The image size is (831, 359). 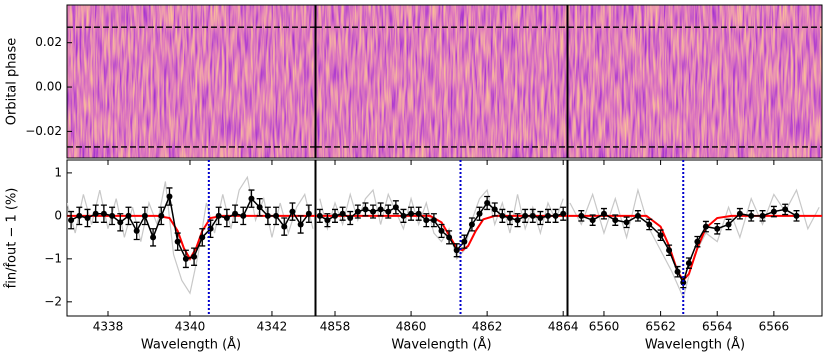 I want to click on x-tick-label: 6560, so click(x=604, y=327).